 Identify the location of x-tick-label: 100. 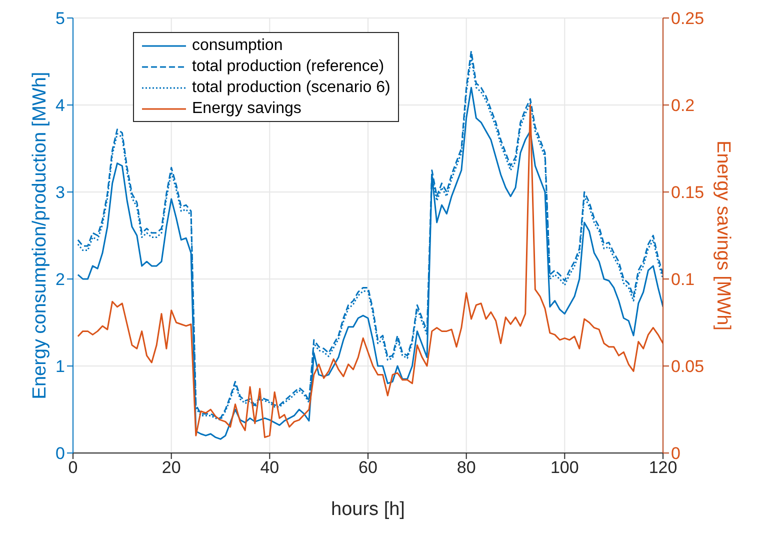
(564, 468).